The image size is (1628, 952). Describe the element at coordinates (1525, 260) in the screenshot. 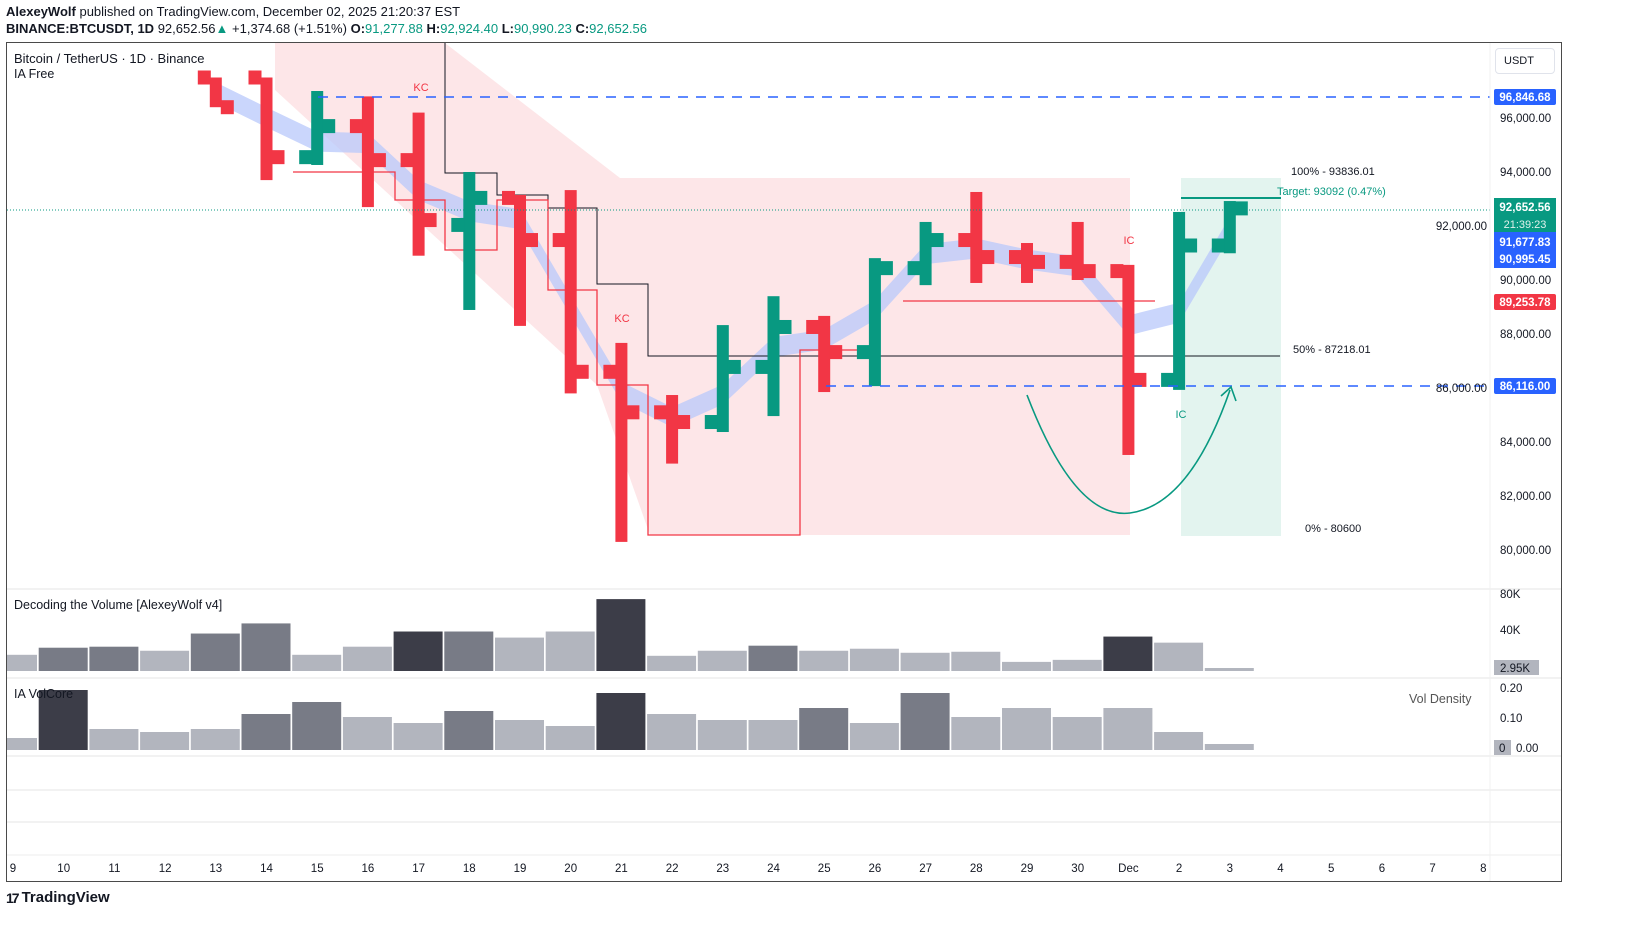

I see `blue-price-tag-2: 90,995.45` at that location.